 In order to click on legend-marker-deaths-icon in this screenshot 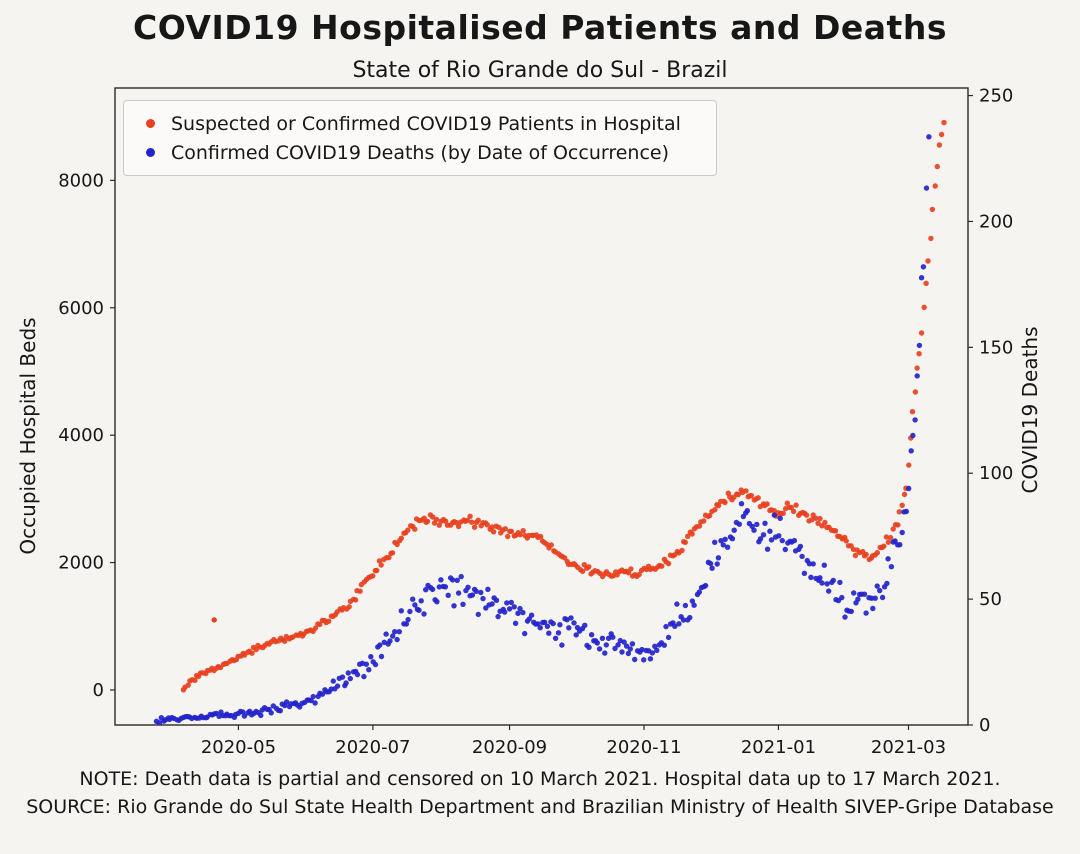, I will do `click(150, 152)`.